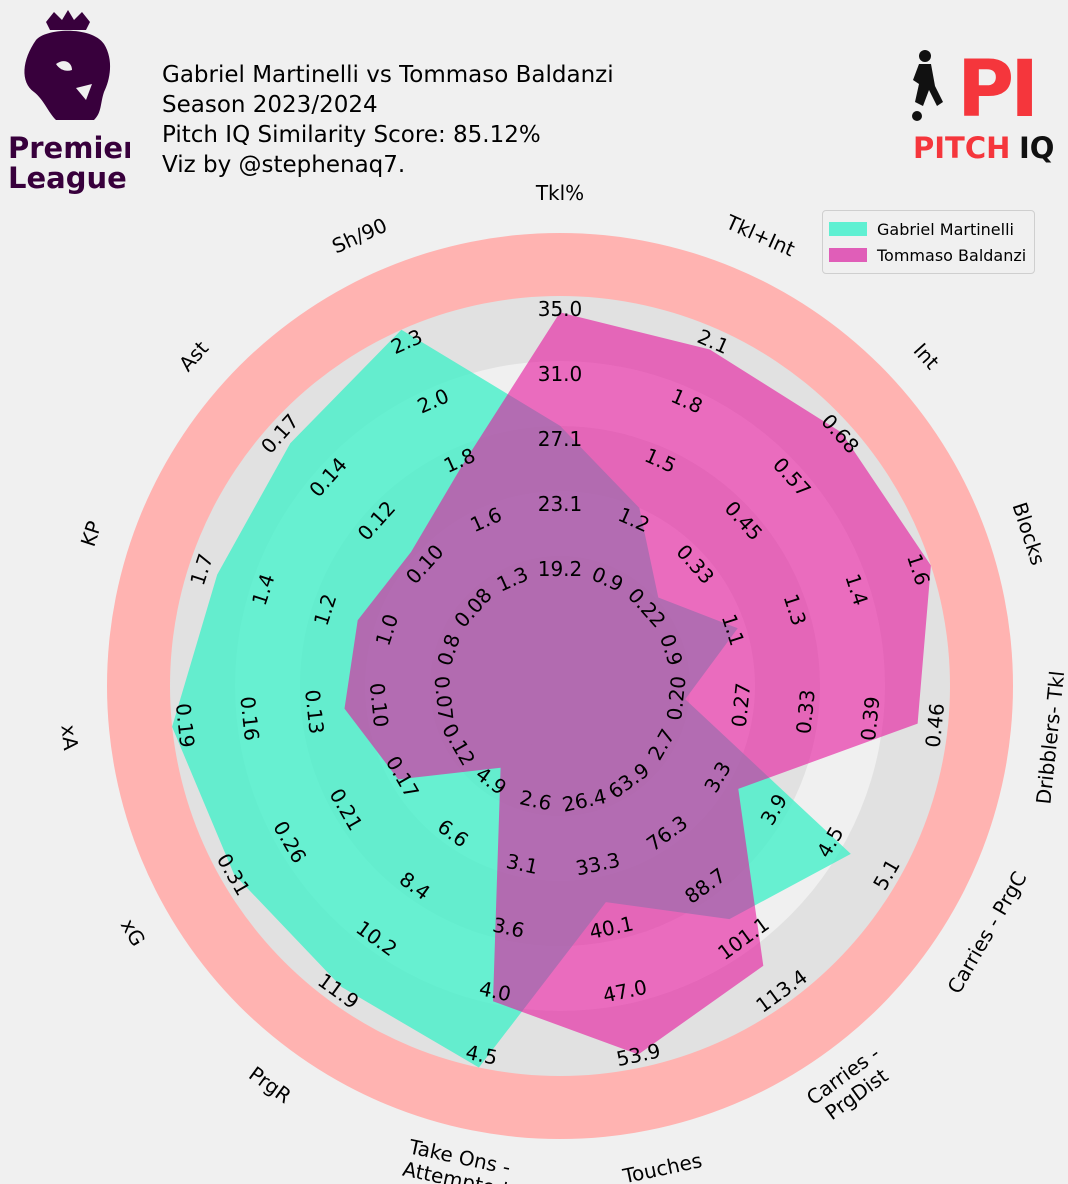 This screenshot has width=1068, height=1184. What do you see at coordinates (927, 356) in the screenshot?
I see `param-label-3: Int` at bounding box center [927, 356].